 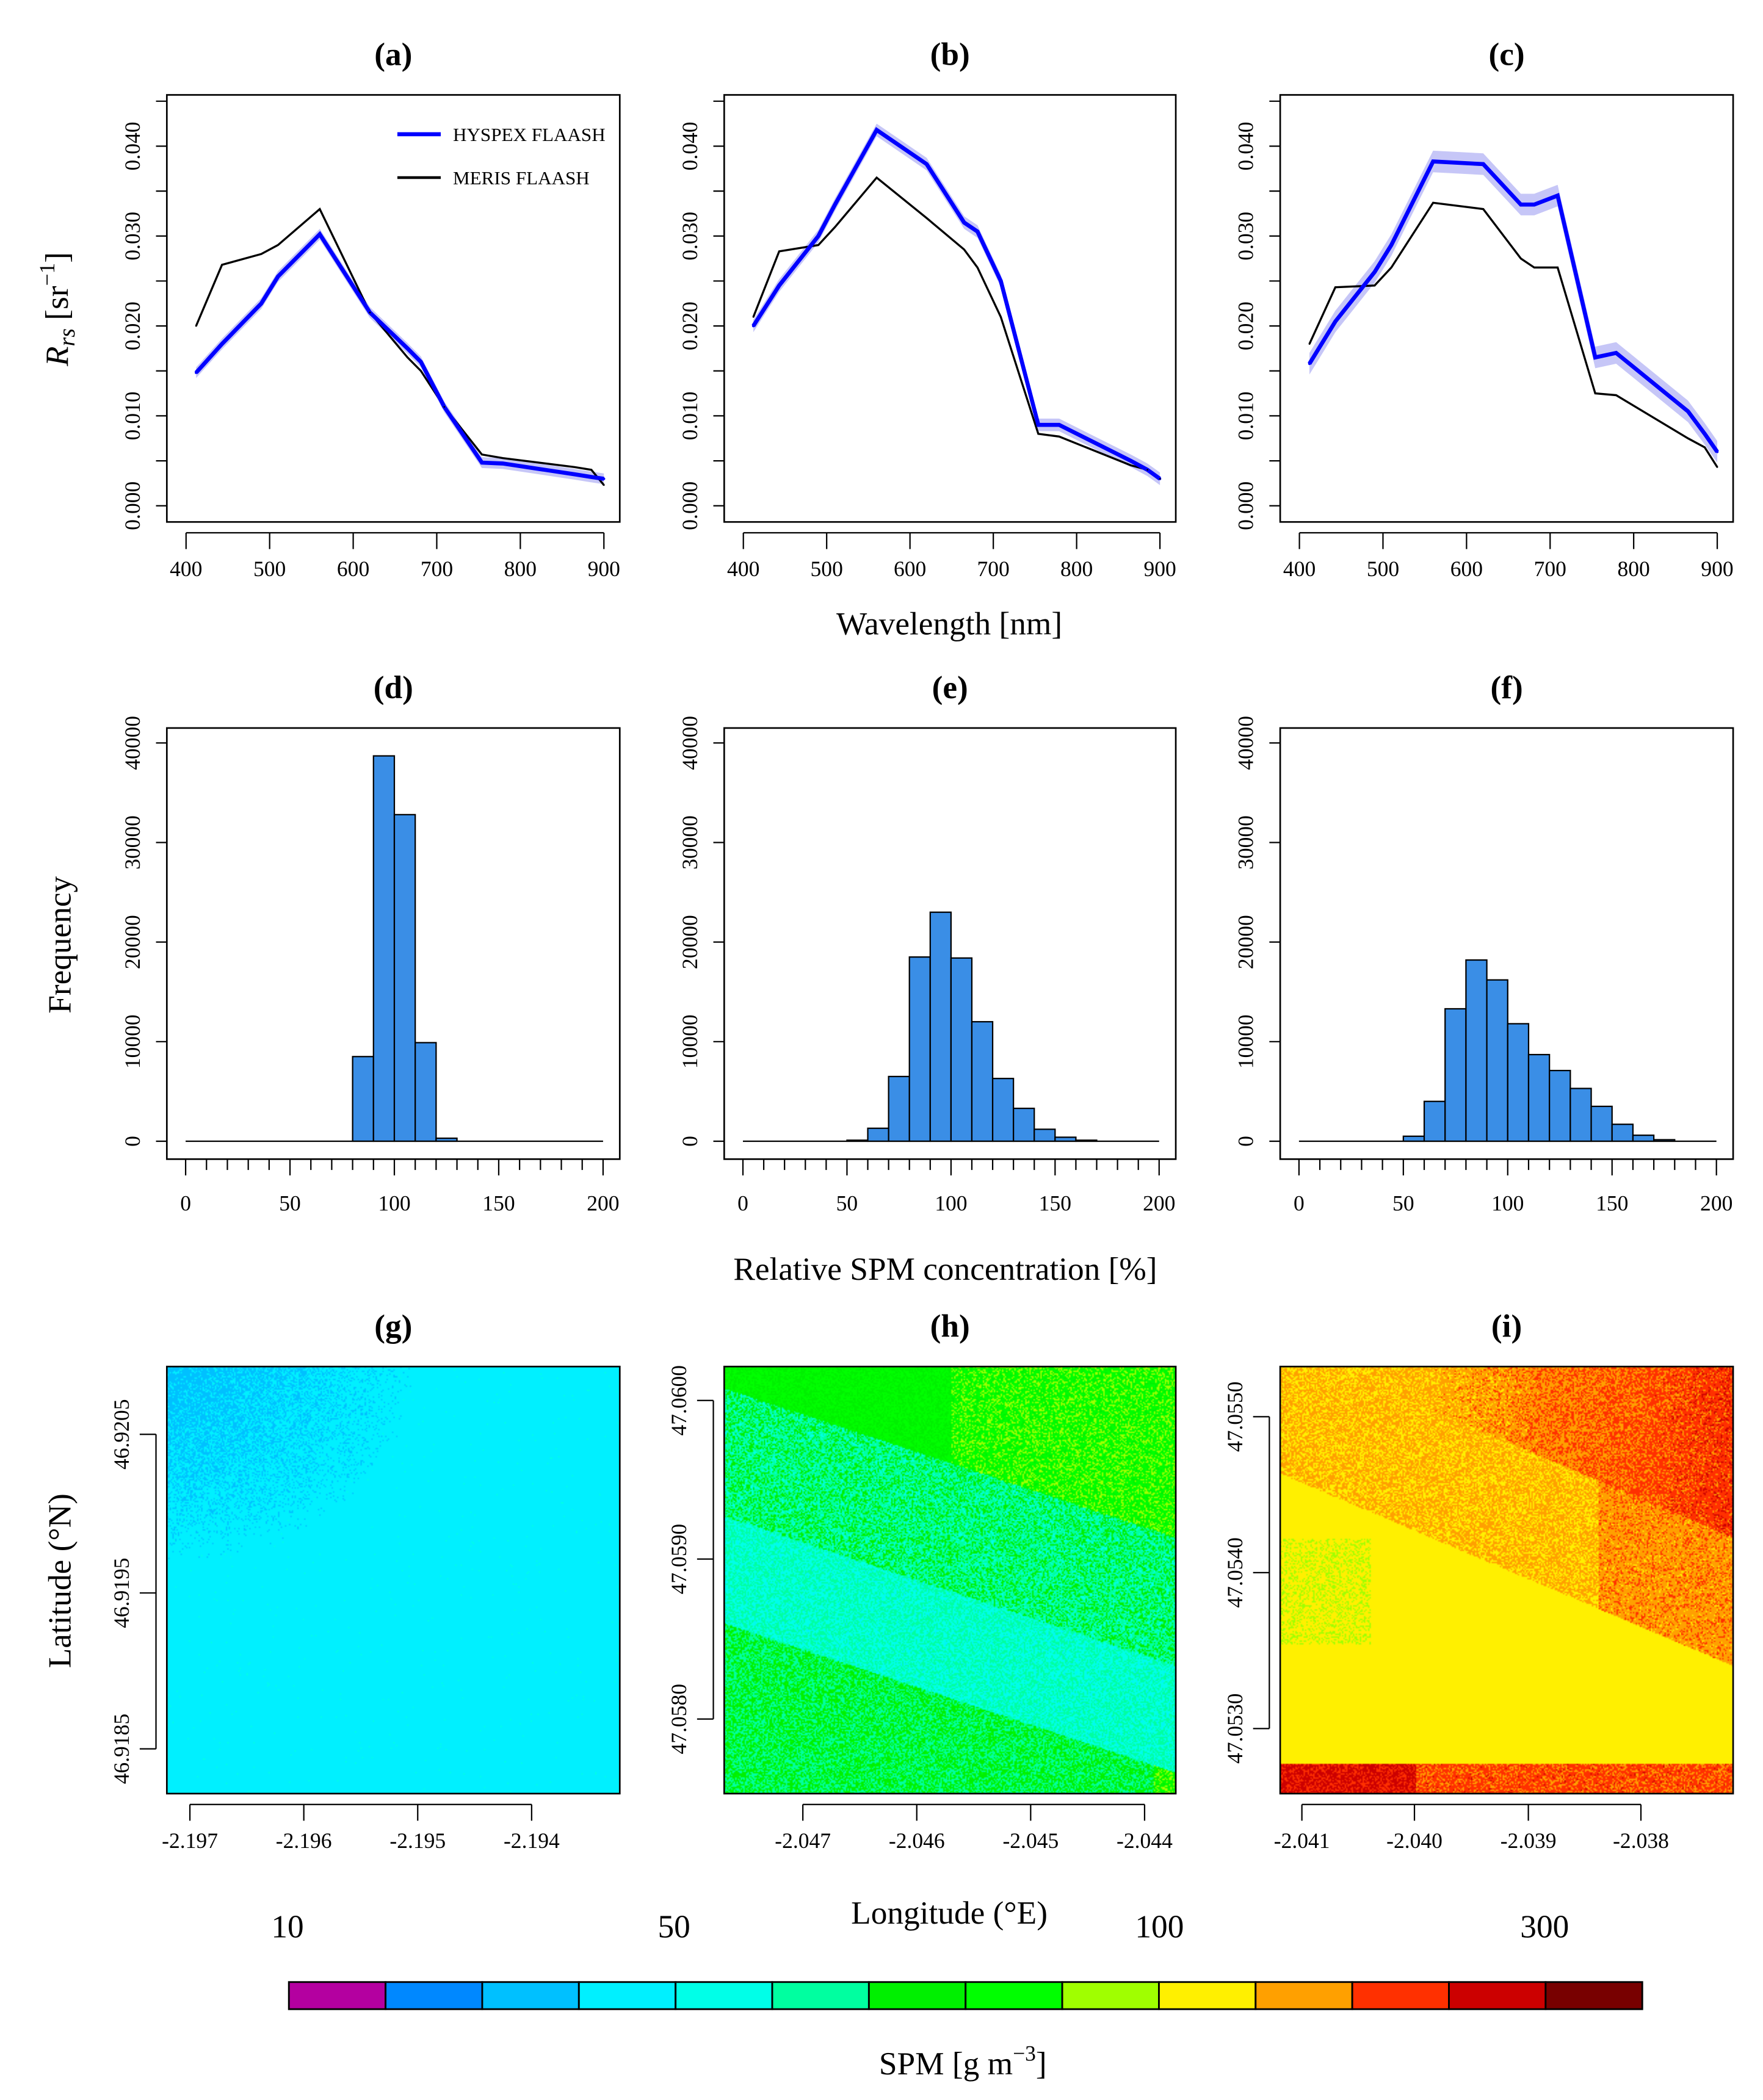 I want to click on lat-tick-label: 47.0590, so click(x=679, y=1559).